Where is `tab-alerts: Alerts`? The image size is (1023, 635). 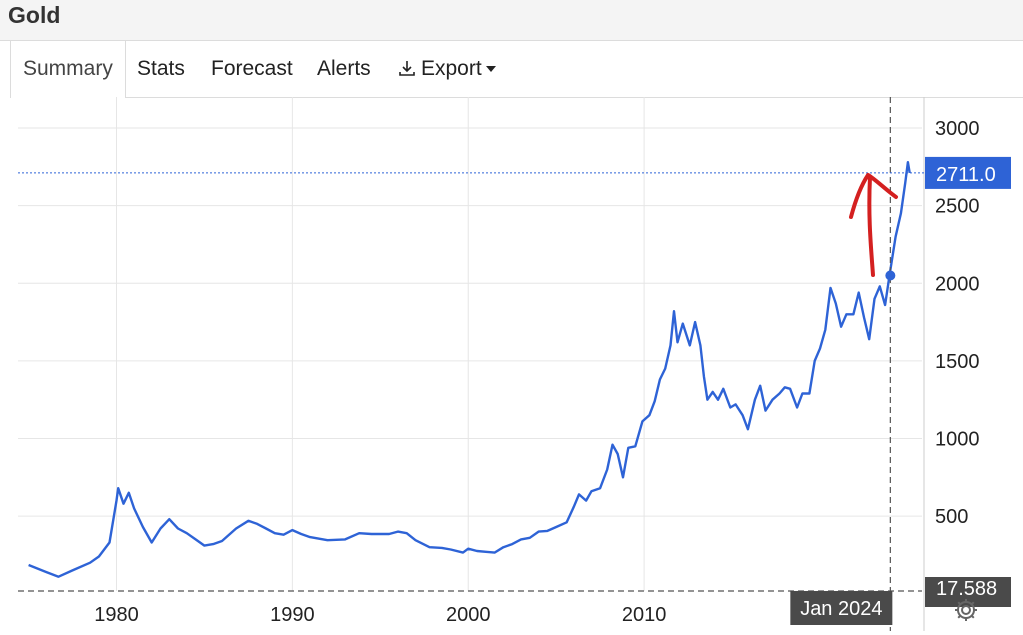 tab-alerts: Alerts is located at coordinates (344, 69).